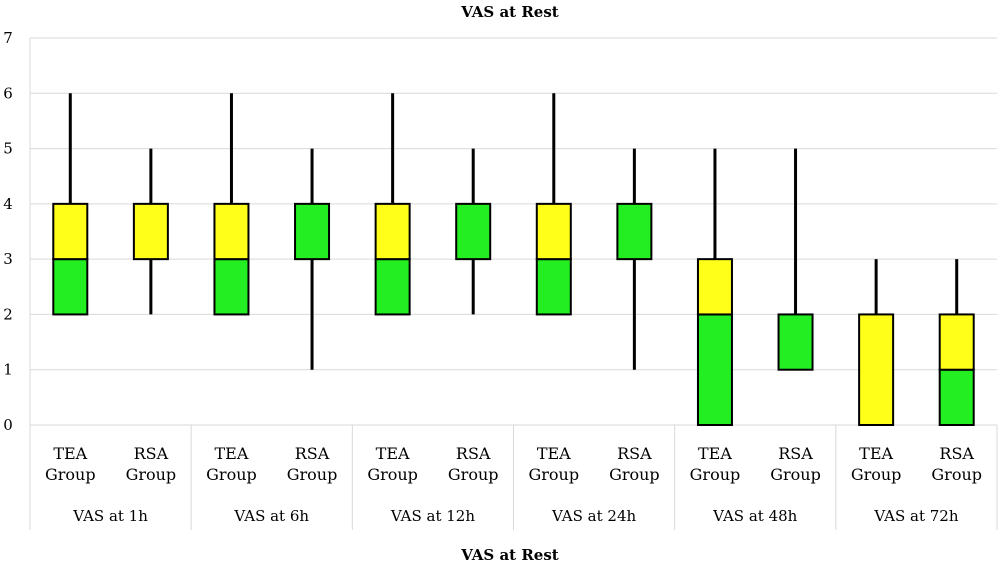 The height and width of the screenshot is (567, 1000). What do you see at coordinates (8, 93) in the screenshot?
I see `y-tick-label: 6` at bounding box center [8, 93].